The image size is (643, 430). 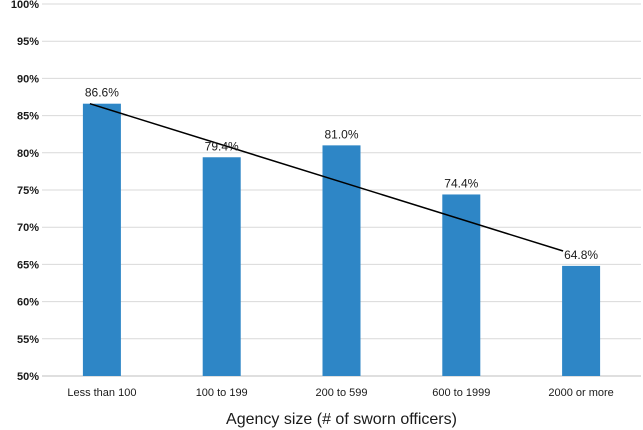 I want to click on y-tick-label: 85%, so click(x=28, y=117).